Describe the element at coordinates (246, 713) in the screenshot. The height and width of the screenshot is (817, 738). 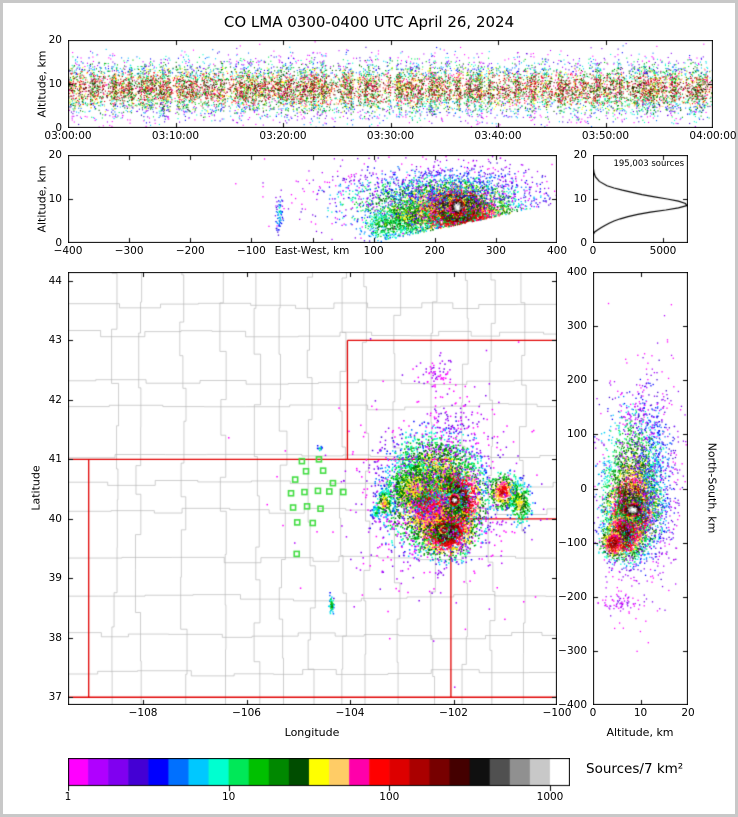
I see `tick-label: −106` at that location.